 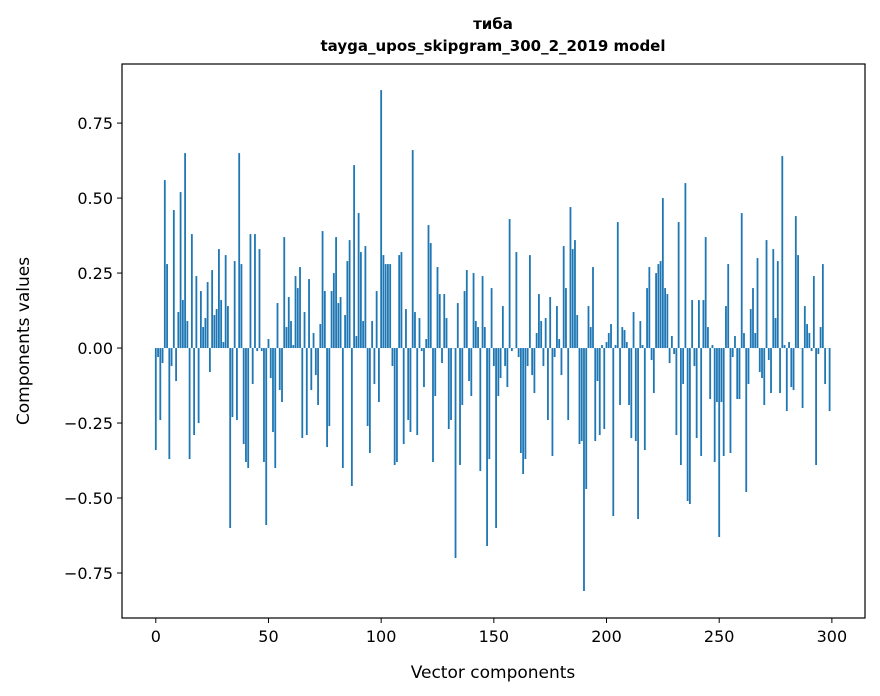 I want to click on x-tick-label: 50, so click(x=268, y=636).